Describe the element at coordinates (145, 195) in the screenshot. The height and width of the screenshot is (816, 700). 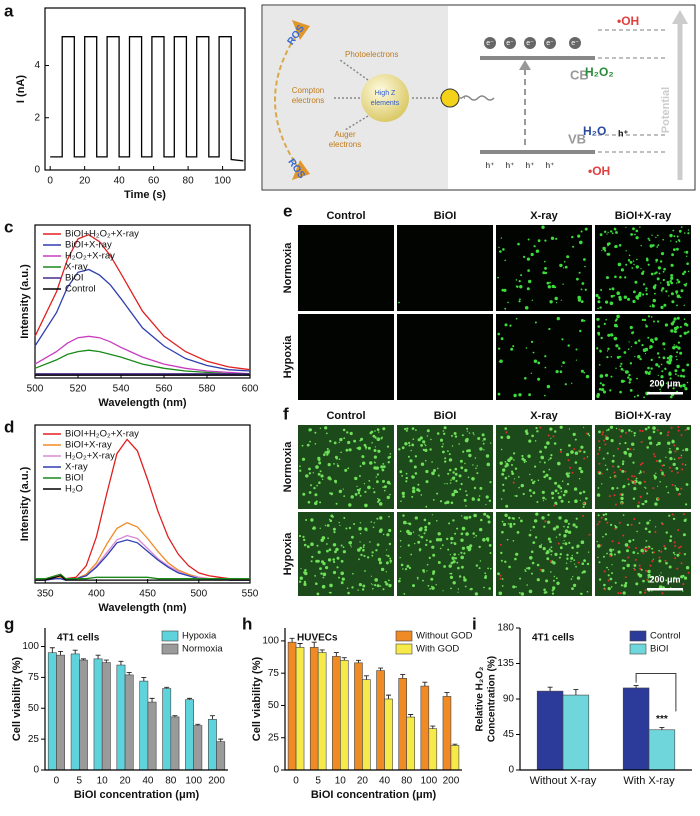
I see `x-axis-label: Time (s)` at that location.